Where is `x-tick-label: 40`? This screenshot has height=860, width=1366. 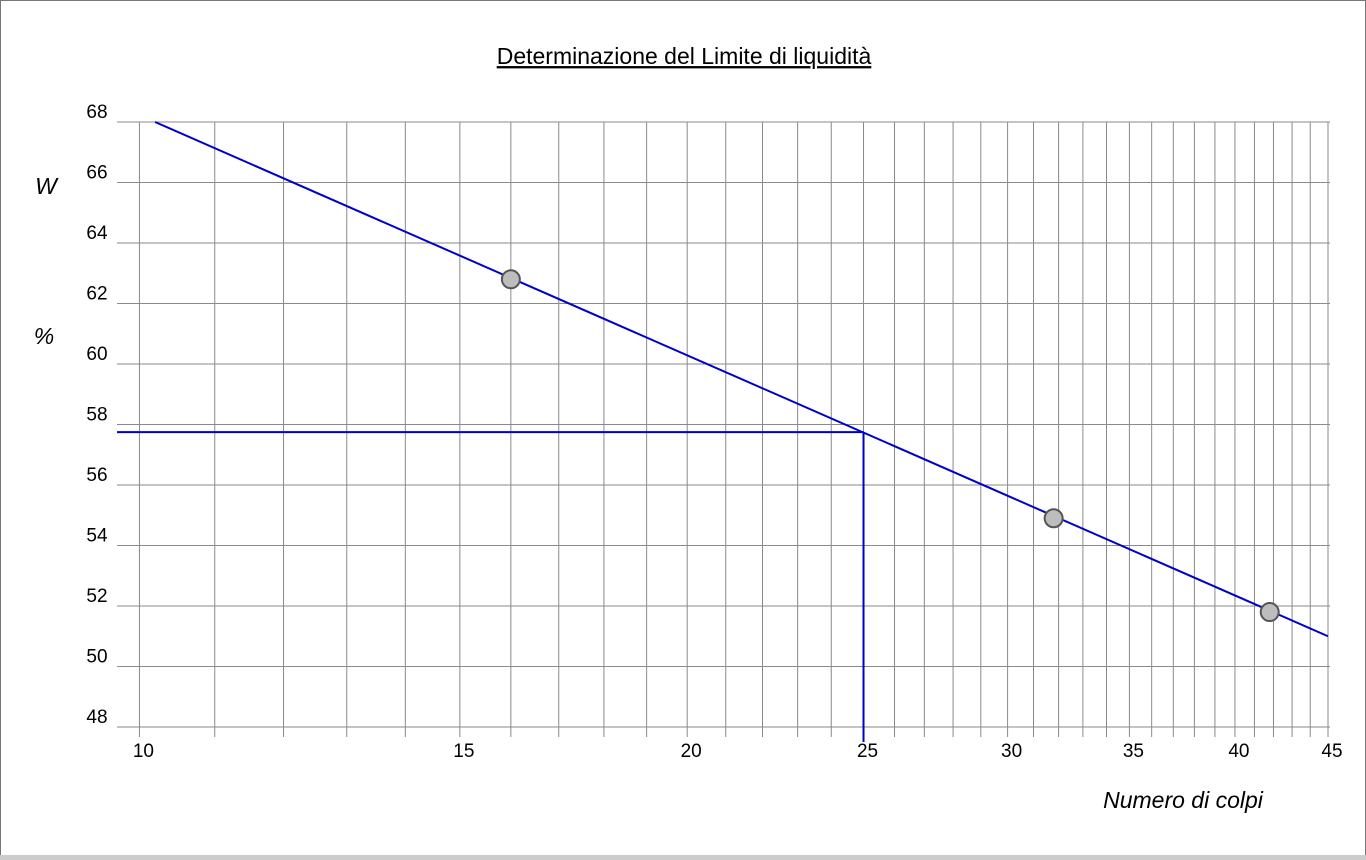
x-tick-label: 40 is located at coordinates (1238, 751).